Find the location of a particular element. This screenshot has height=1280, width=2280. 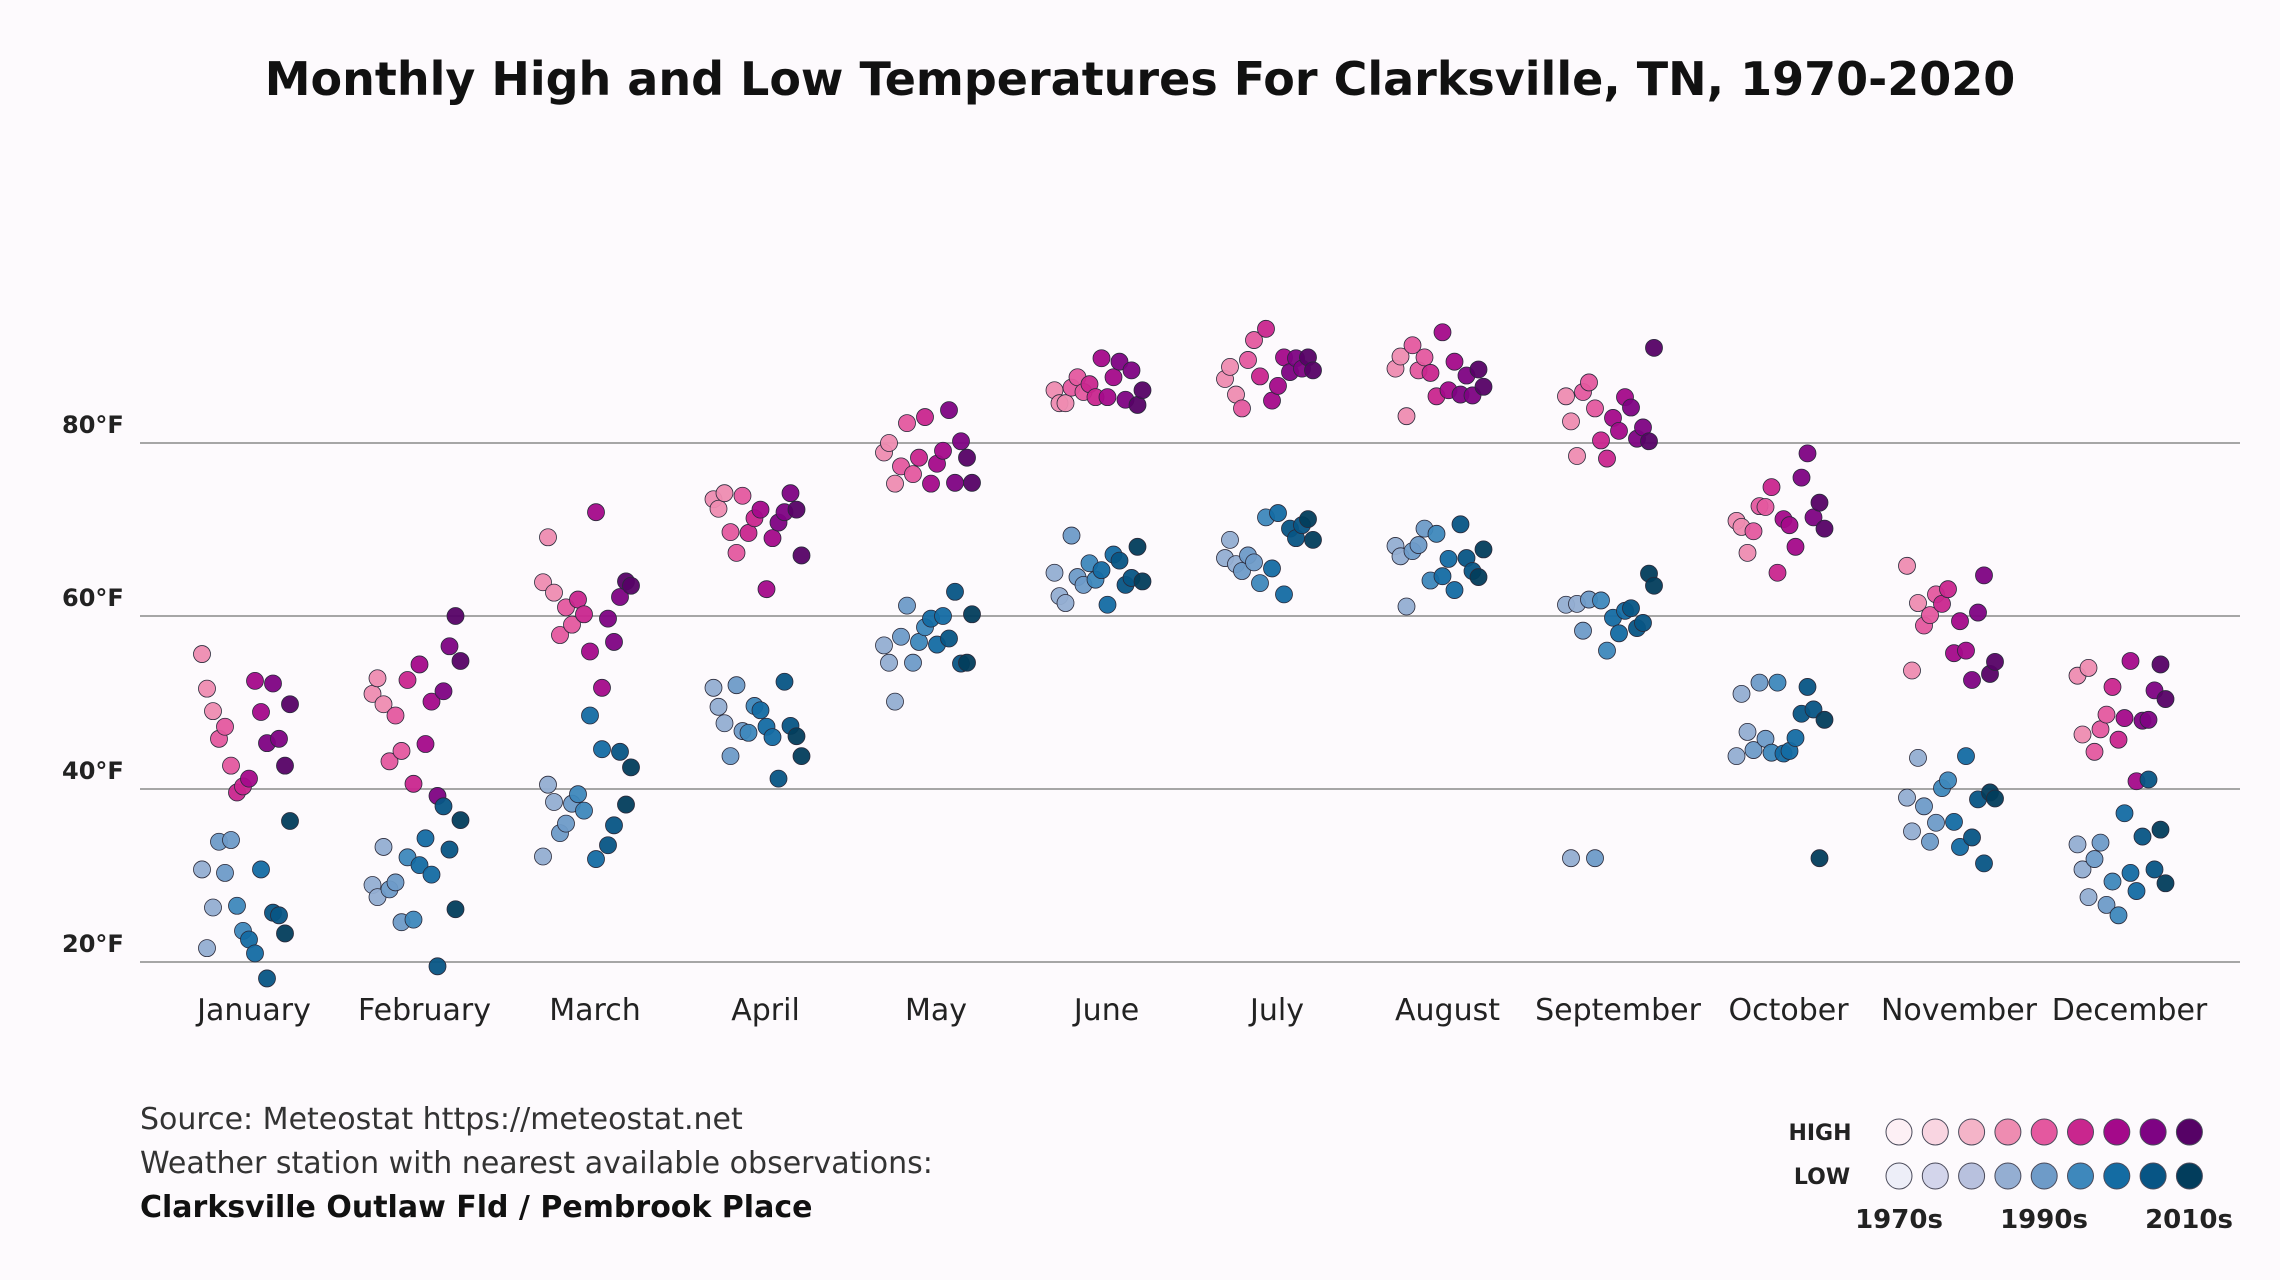

legend-decade-label: 1990s is located at coordinates (2044, 1220).